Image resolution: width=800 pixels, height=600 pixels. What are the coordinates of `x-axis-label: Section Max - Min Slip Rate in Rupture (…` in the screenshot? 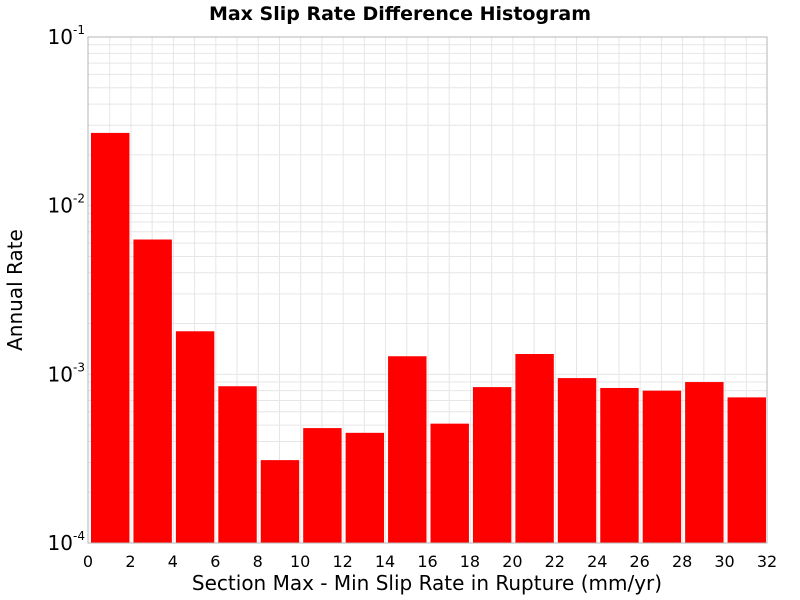 It's located at (427, 583).